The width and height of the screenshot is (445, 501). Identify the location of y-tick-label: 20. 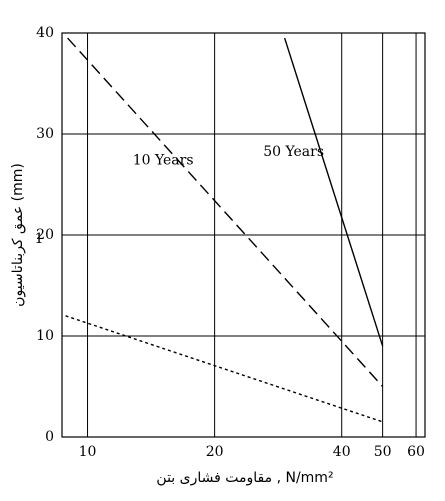
(45, 235).